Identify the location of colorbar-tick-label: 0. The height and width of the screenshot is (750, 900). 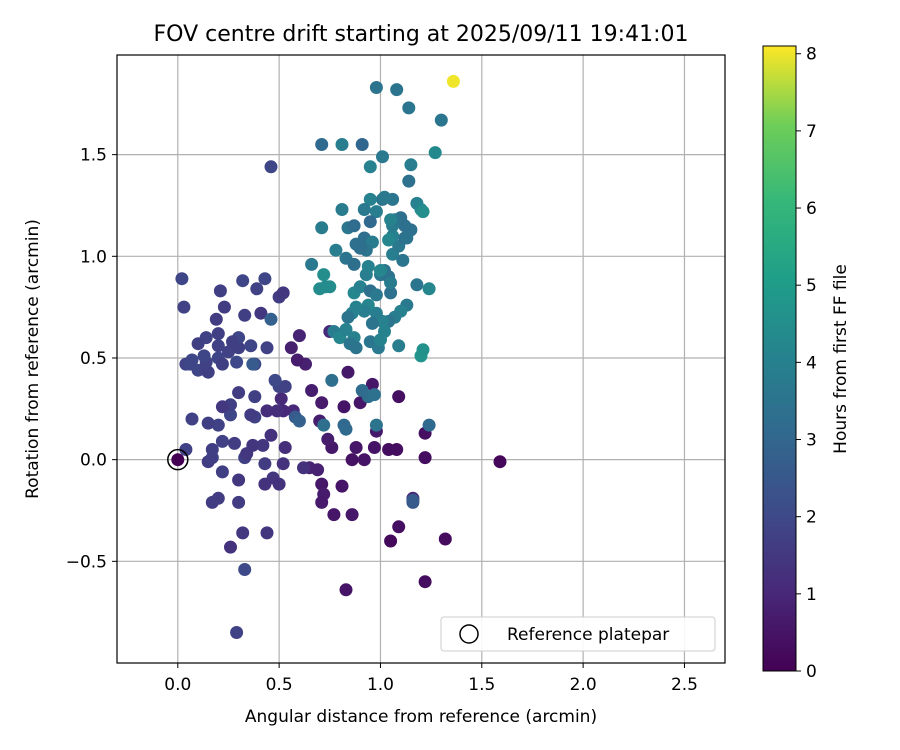
(811, 672).